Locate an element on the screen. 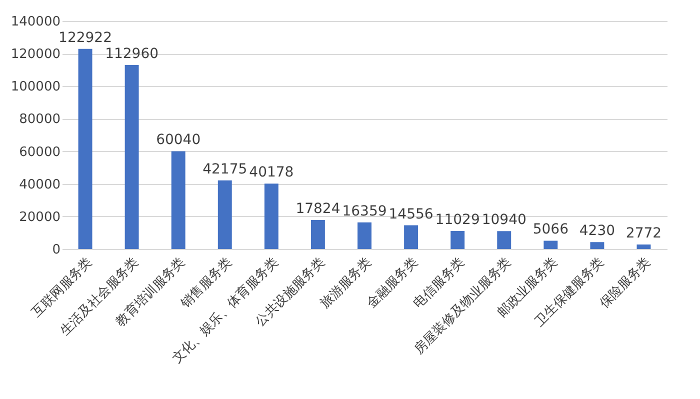 Image resolution: width=700 pixels, height=399 pixels. data-label: 5066 is located at coordinates (550, 230).